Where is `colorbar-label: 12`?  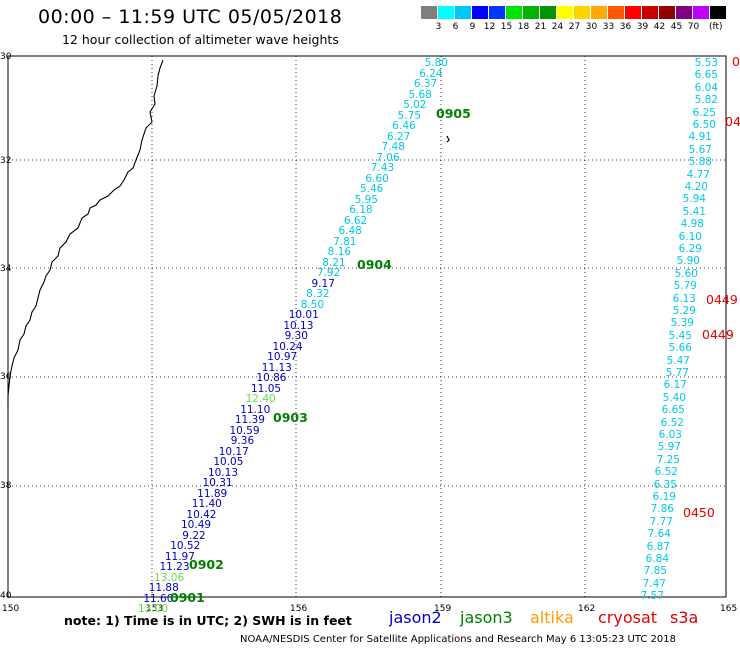
colorbar-label: 12 is located at coordinates (489, 27).